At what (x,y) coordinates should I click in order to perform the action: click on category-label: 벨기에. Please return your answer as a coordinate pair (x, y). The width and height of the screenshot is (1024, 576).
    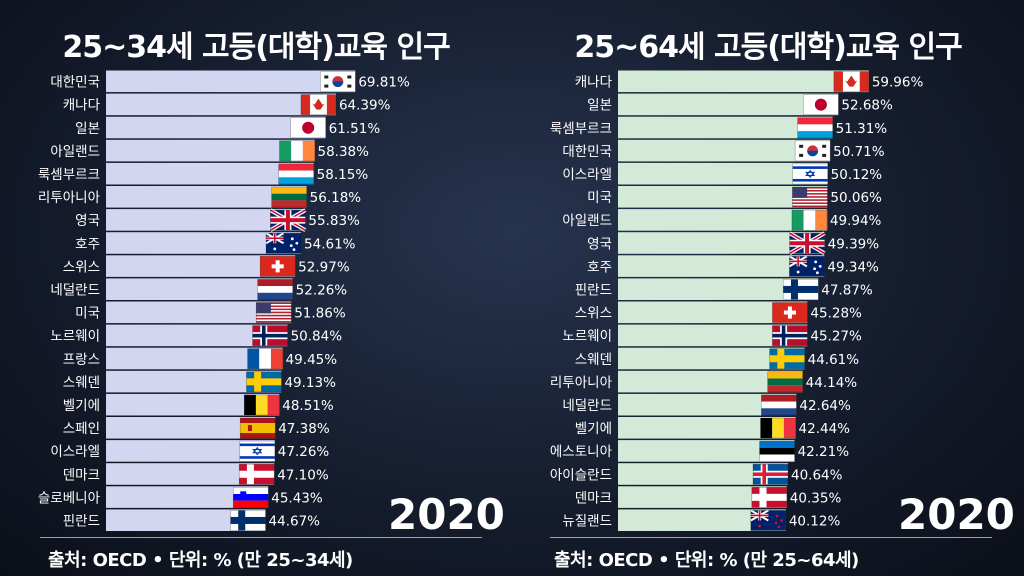
    Looking at the image, I should click on (593, 429).